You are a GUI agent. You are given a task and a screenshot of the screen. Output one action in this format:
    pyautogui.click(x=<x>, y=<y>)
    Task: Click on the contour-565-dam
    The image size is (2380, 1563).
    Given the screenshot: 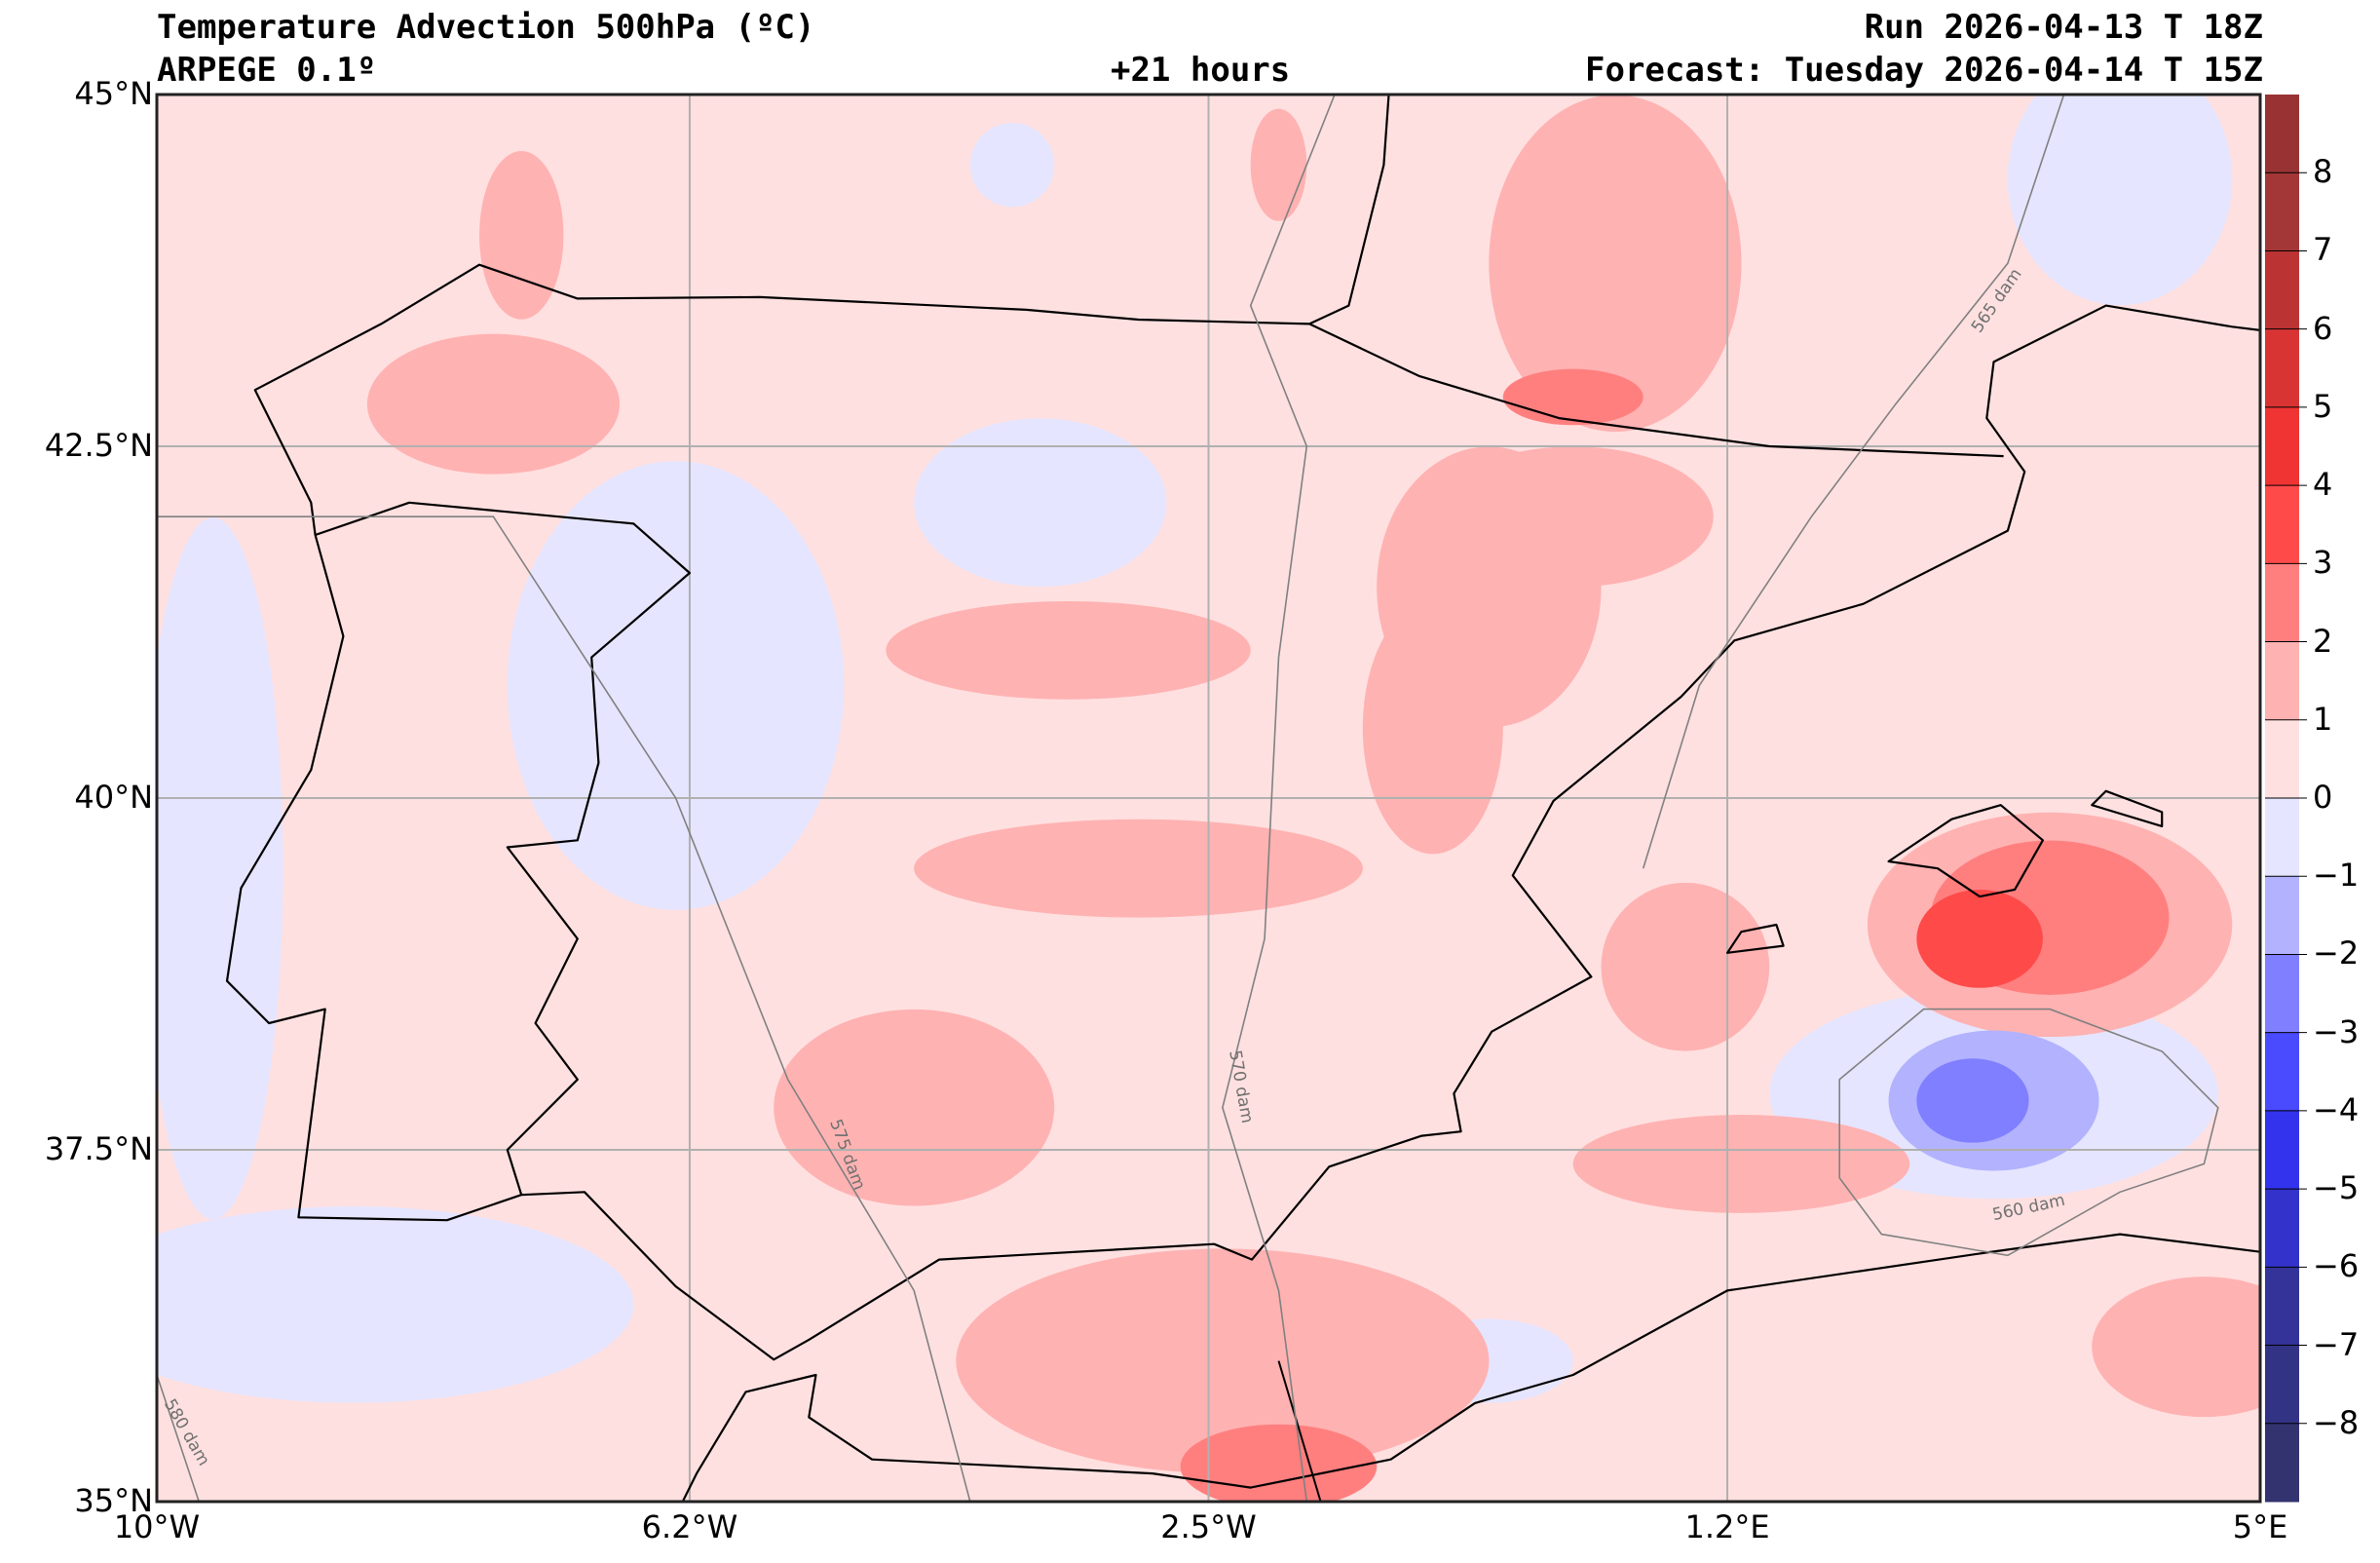 What is the action you would take?
    pyautogui.click(x=1853, y=482)
    